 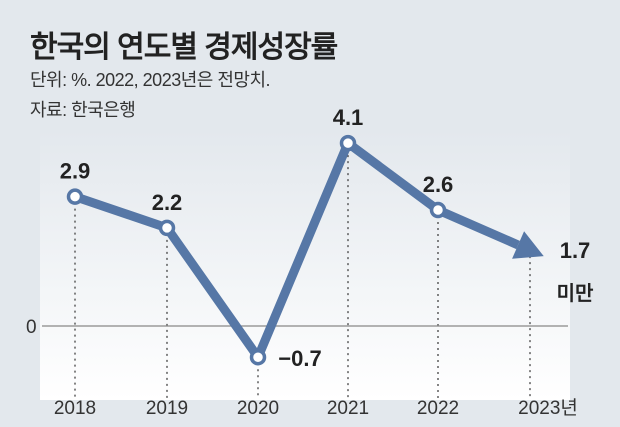 I want to click on x-tick-label: 2022, so click(x=438, y=408).